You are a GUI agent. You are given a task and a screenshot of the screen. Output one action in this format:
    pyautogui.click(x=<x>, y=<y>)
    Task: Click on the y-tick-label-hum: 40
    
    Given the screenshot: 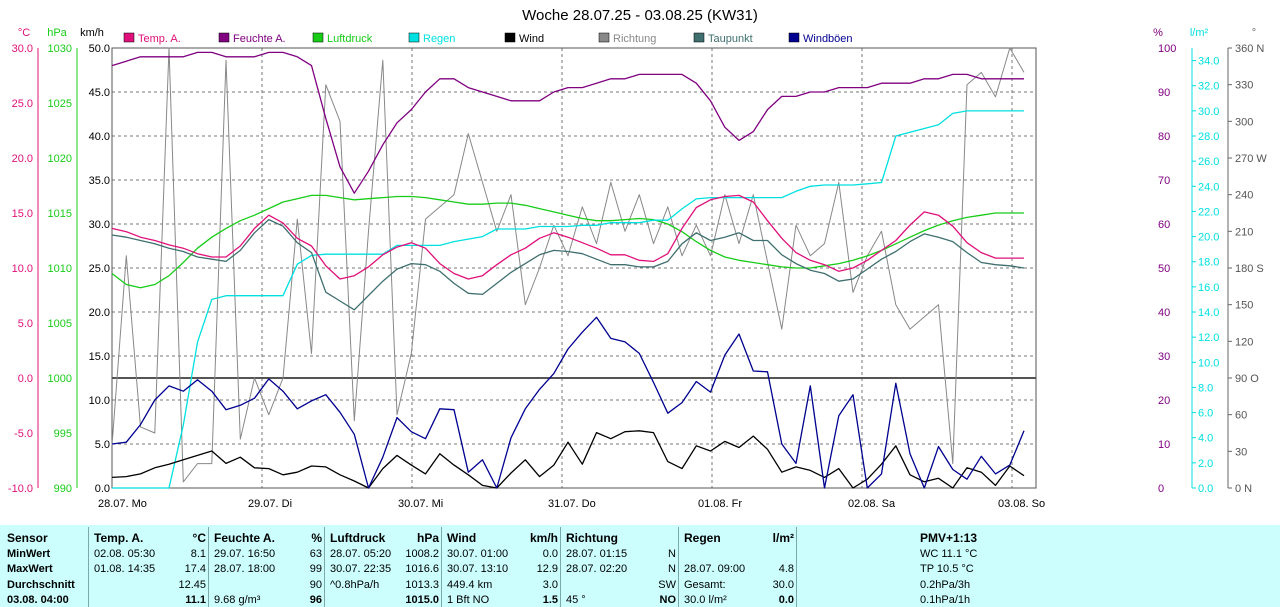 What is the action you would take?
    pyautogui.click(x=1164, y=313)
    